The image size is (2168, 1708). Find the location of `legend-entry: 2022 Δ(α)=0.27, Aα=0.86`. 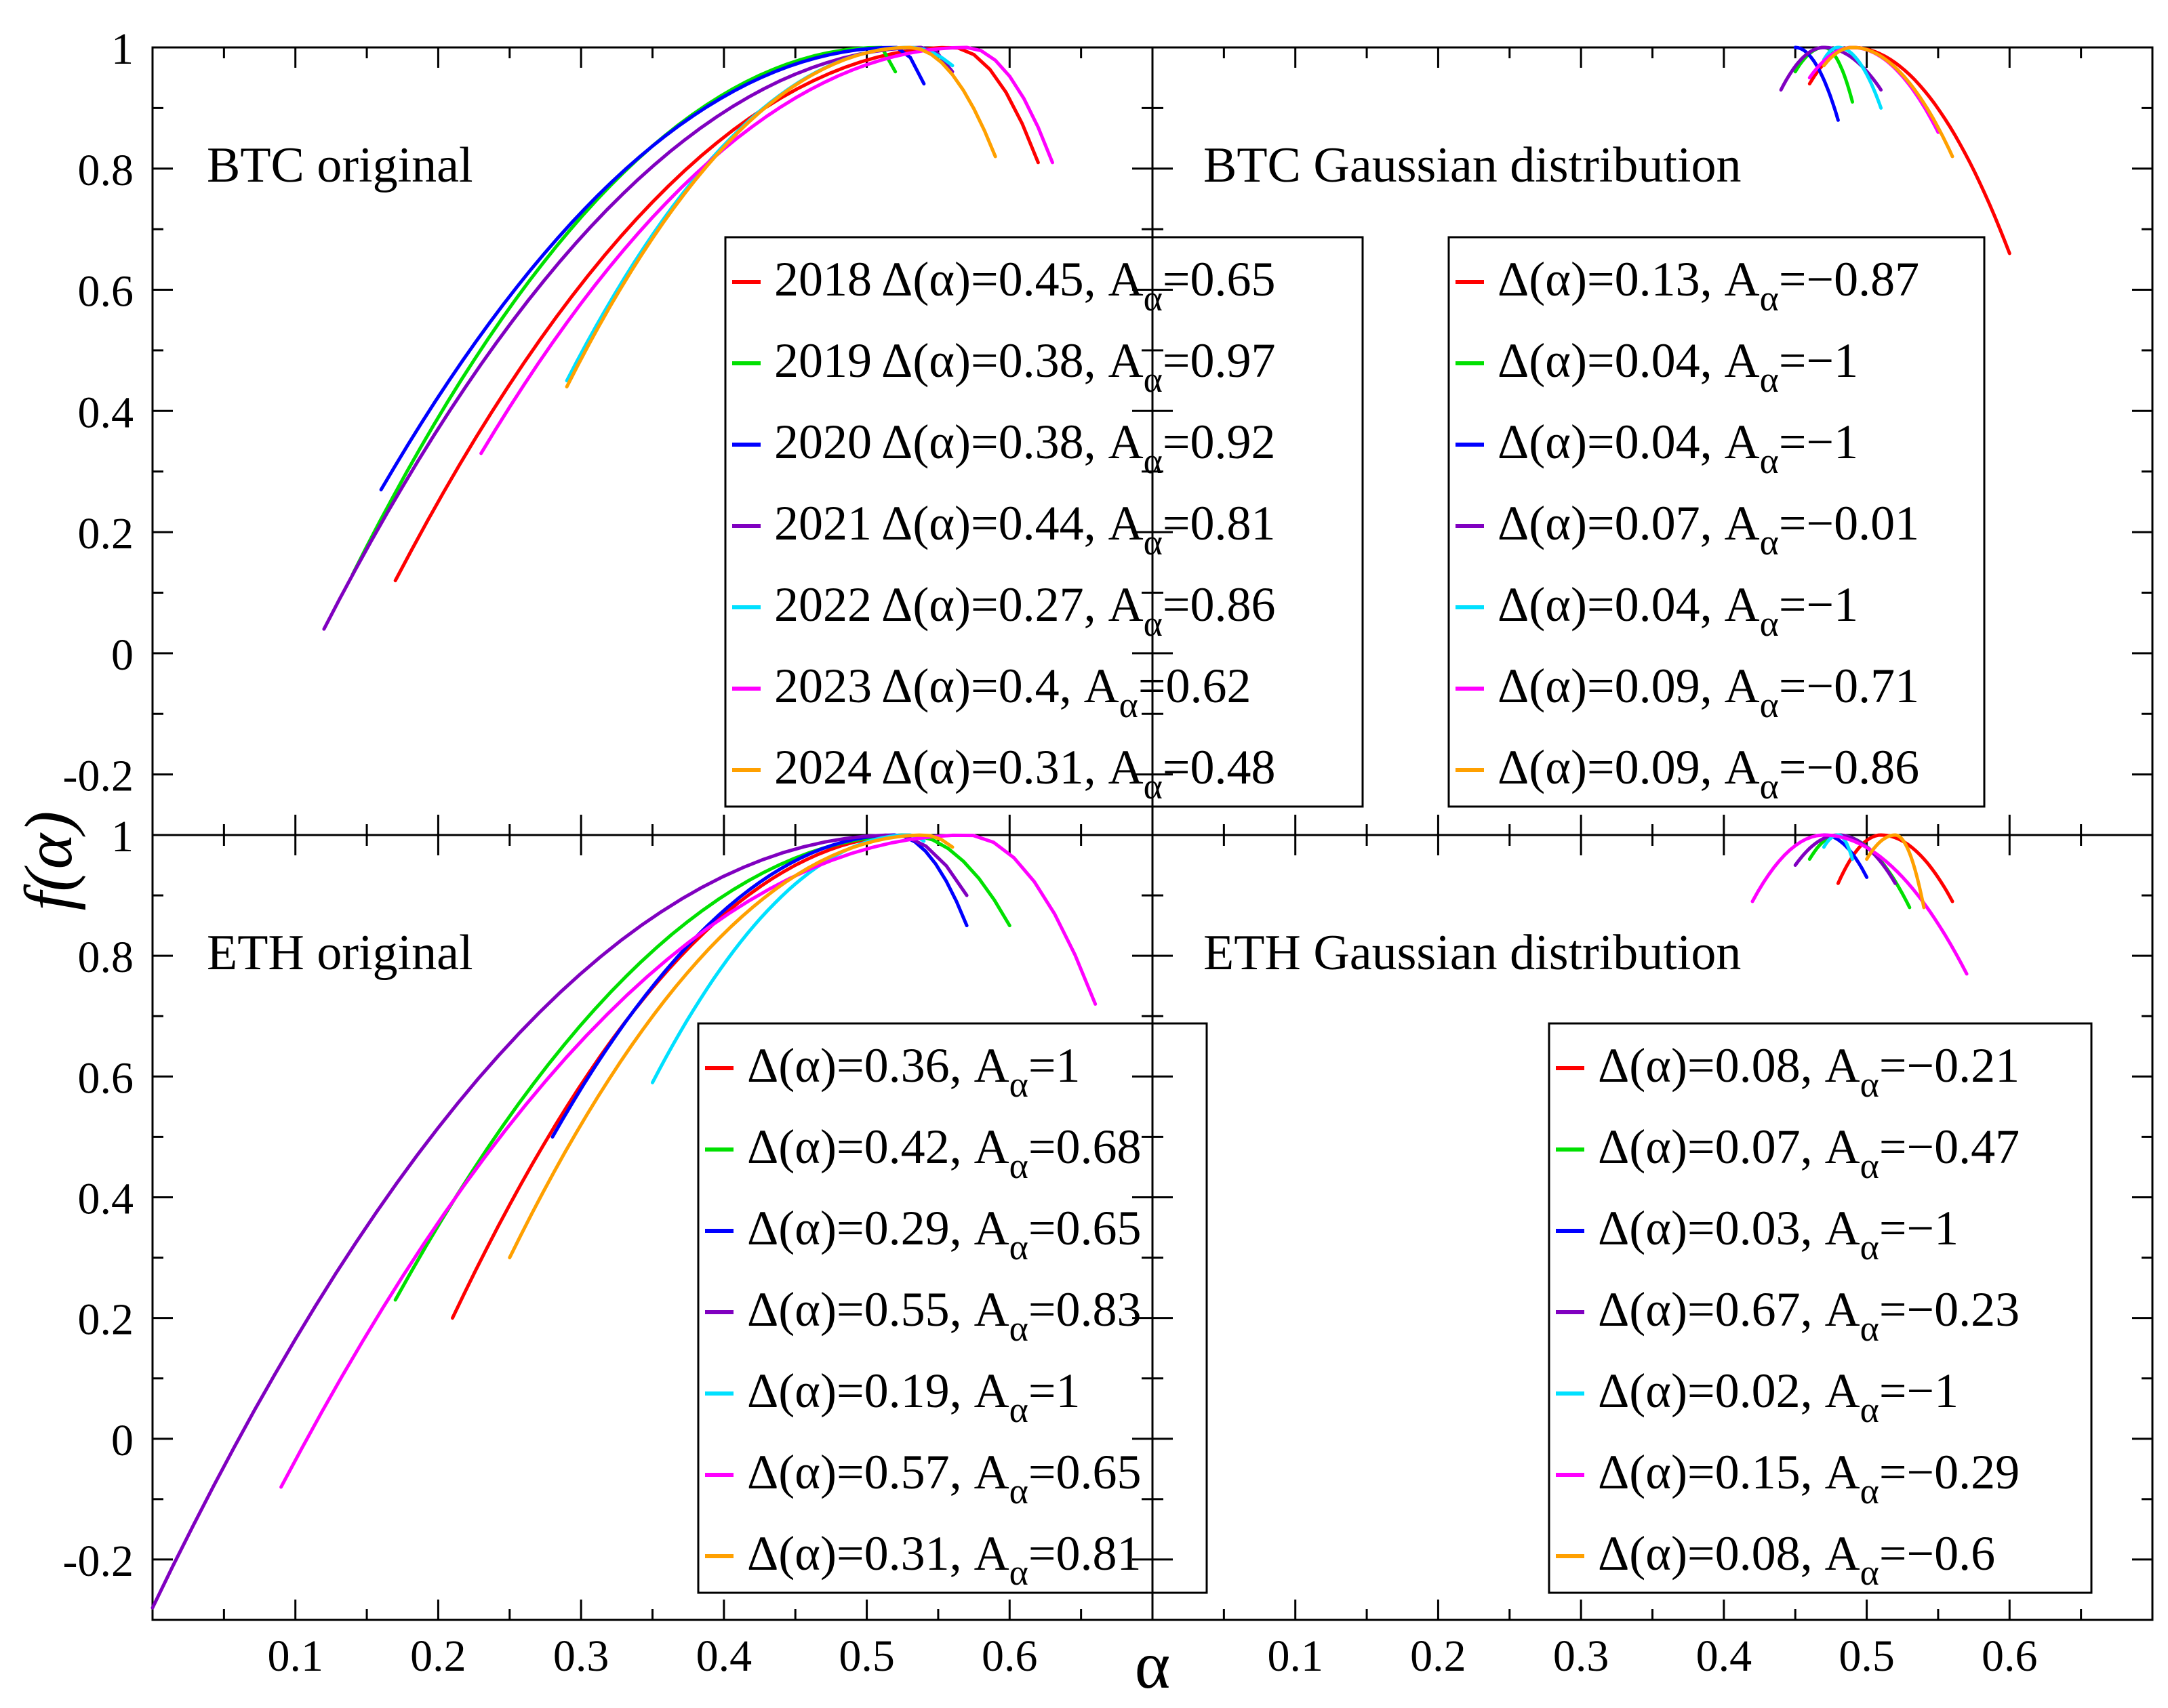

legend-entry: 2022 Δ(α)=0.27, Aα=0.86 is located at coordinates (1025, 610).